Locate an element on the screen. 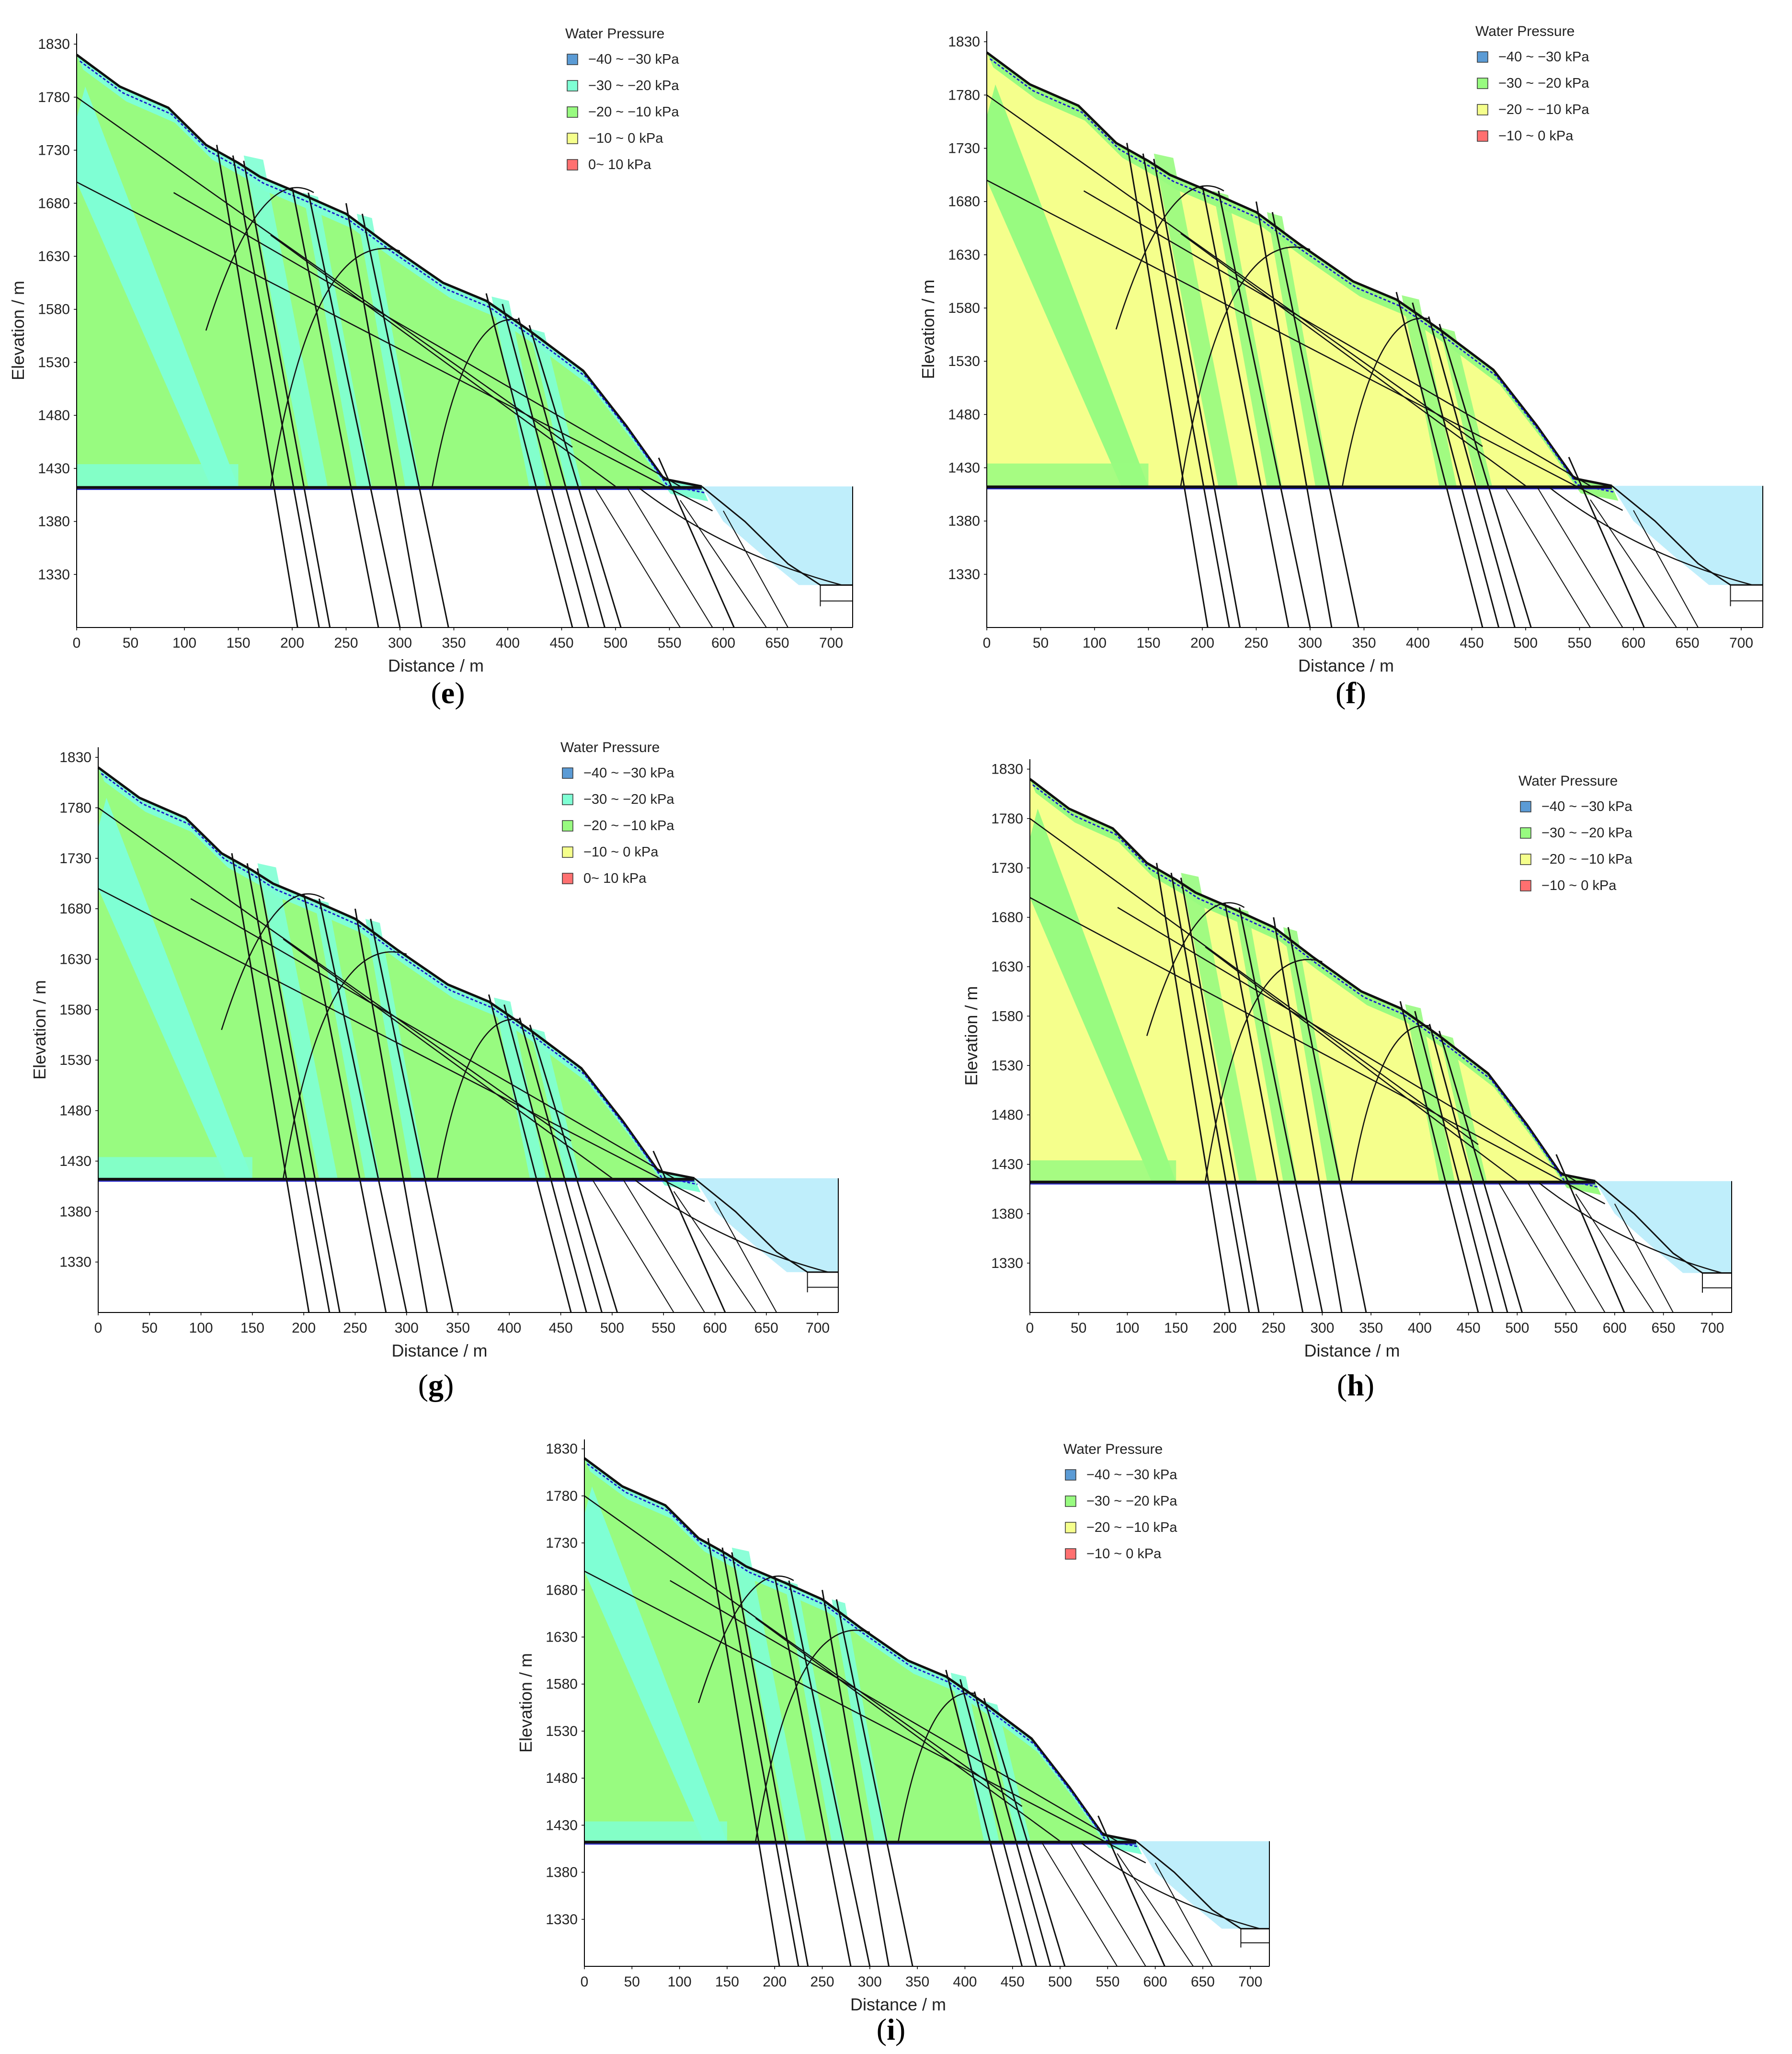 This screenshot has width=1792, height=2054. x-tick-label: 450 is located at coordinates (1469, 1328).